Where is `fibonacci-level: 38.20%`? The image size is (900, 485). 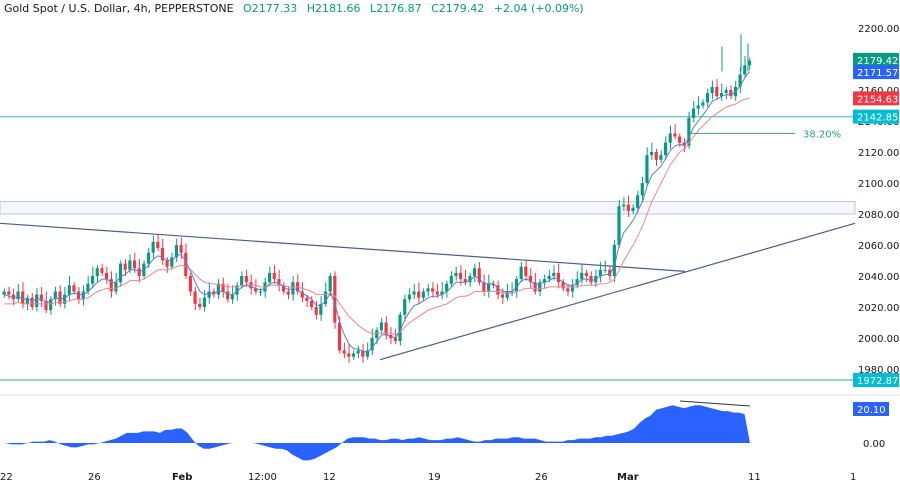
fibonacci-level: 38.20% is located at coordinates (765, 134).